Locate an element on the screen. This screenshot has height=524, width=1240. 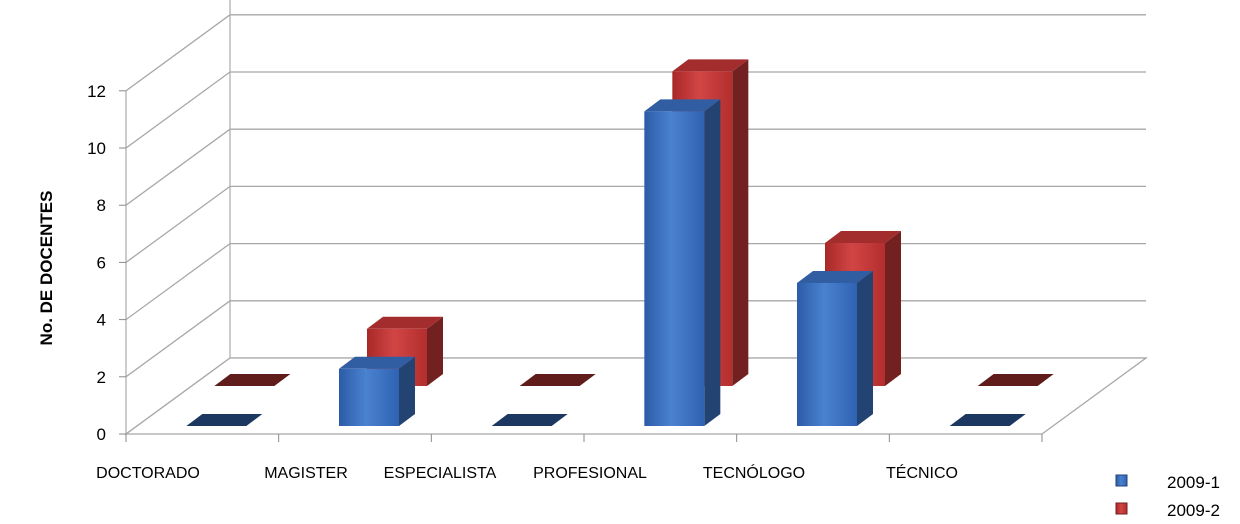
bar-2009-1-1-front is located at coordinates (369, 397).